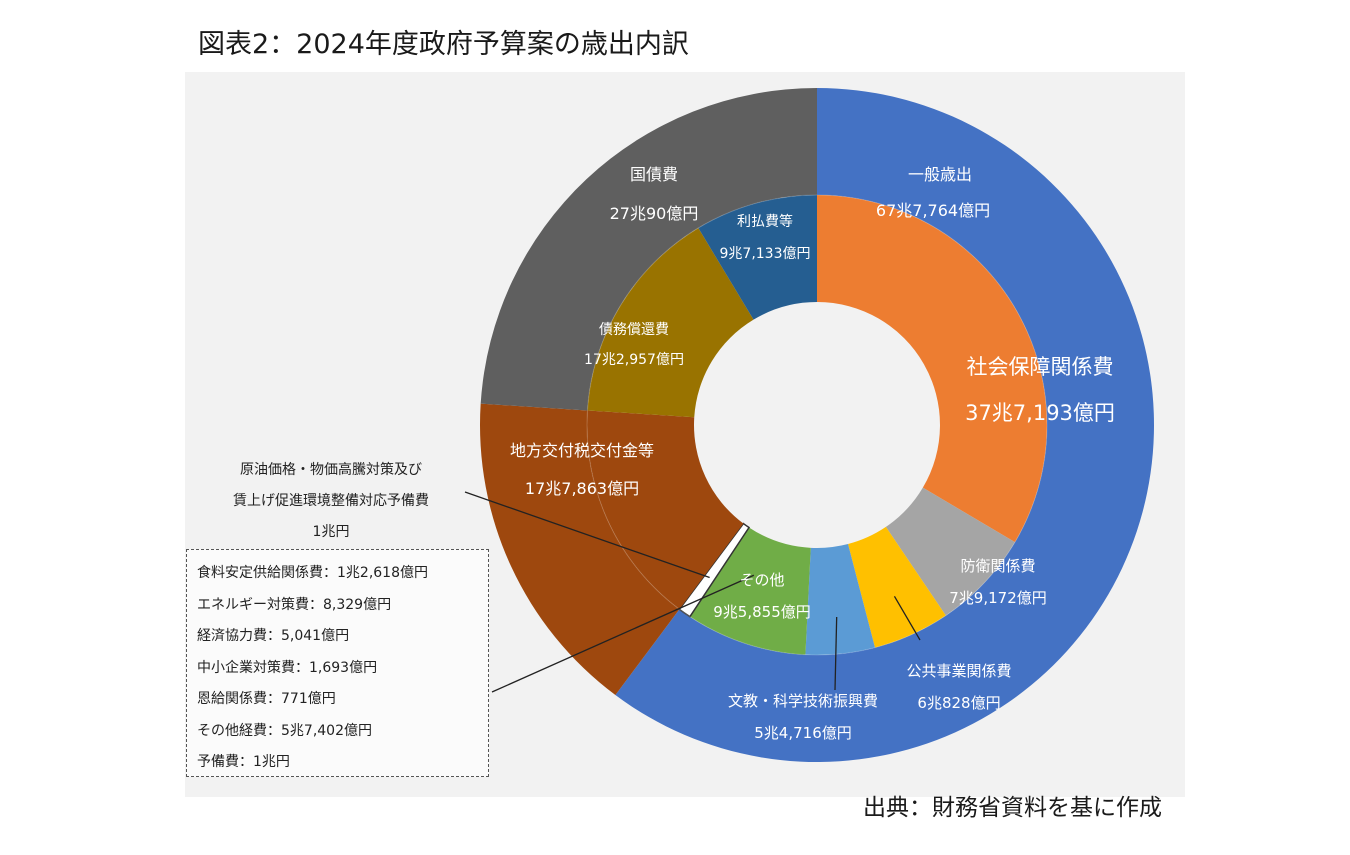  What do you see at coordinates (634, 330) in the screenshot?
I see `label-redemption-name: 債務償還費` at bounding box center [634, 330].